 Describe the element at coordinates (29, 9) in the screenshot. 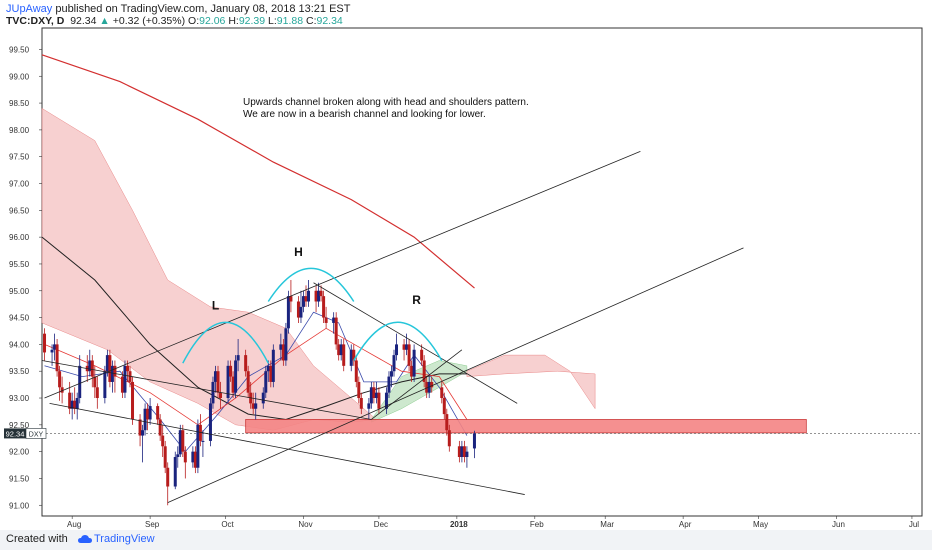

I see `author-link: JUpAway` at that location.